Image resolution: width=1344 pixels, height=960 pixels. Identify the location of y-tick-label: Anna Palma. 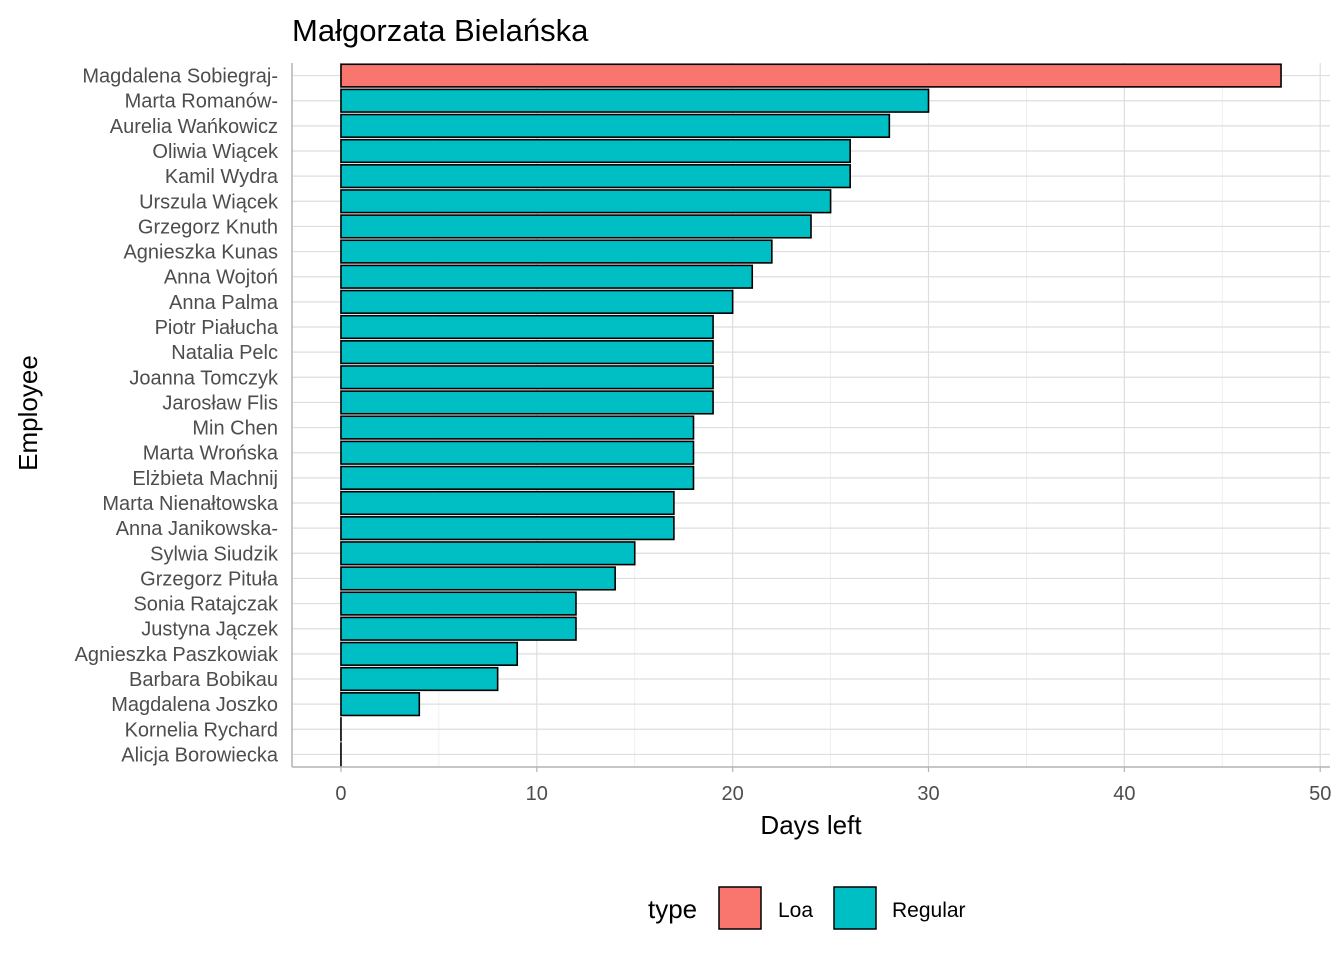
(224, 303).